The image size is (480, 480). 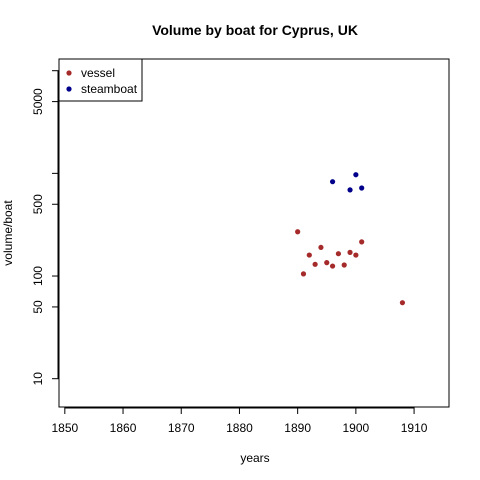 I want to click on legend-box, so click(x=100, y=80).